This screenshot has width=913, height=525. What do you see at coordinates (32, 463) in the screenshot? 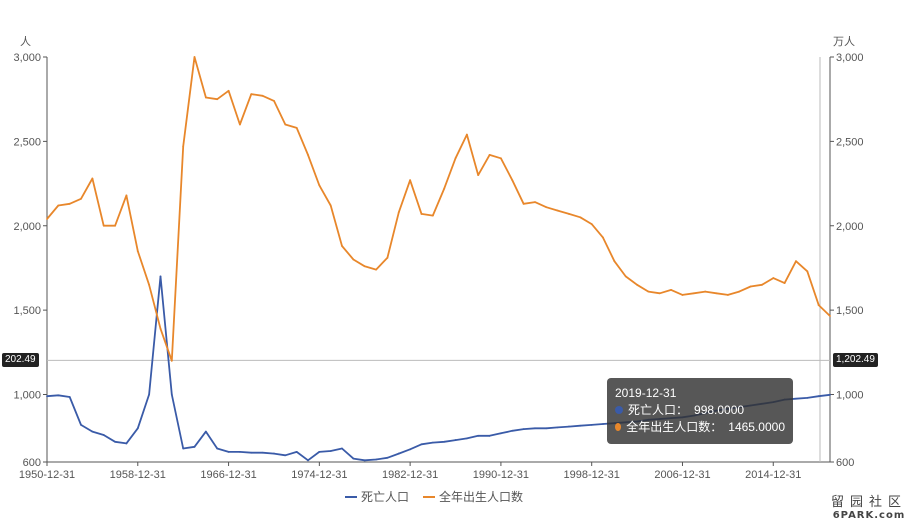
I see `left-tick-label: 600` at bounding box center [32, 463].